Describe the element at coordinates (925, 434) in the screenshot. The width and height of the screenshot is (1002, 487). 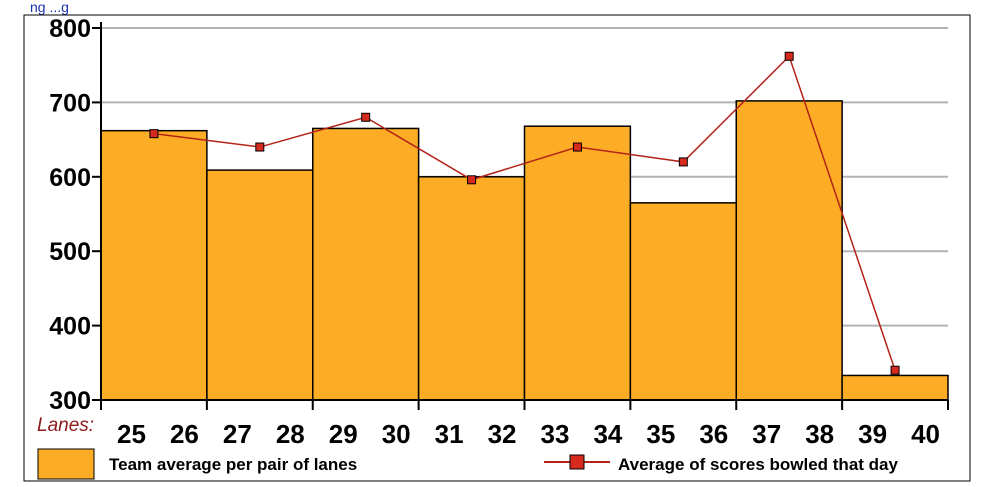
I see `x-tick-label: 40` at that location.